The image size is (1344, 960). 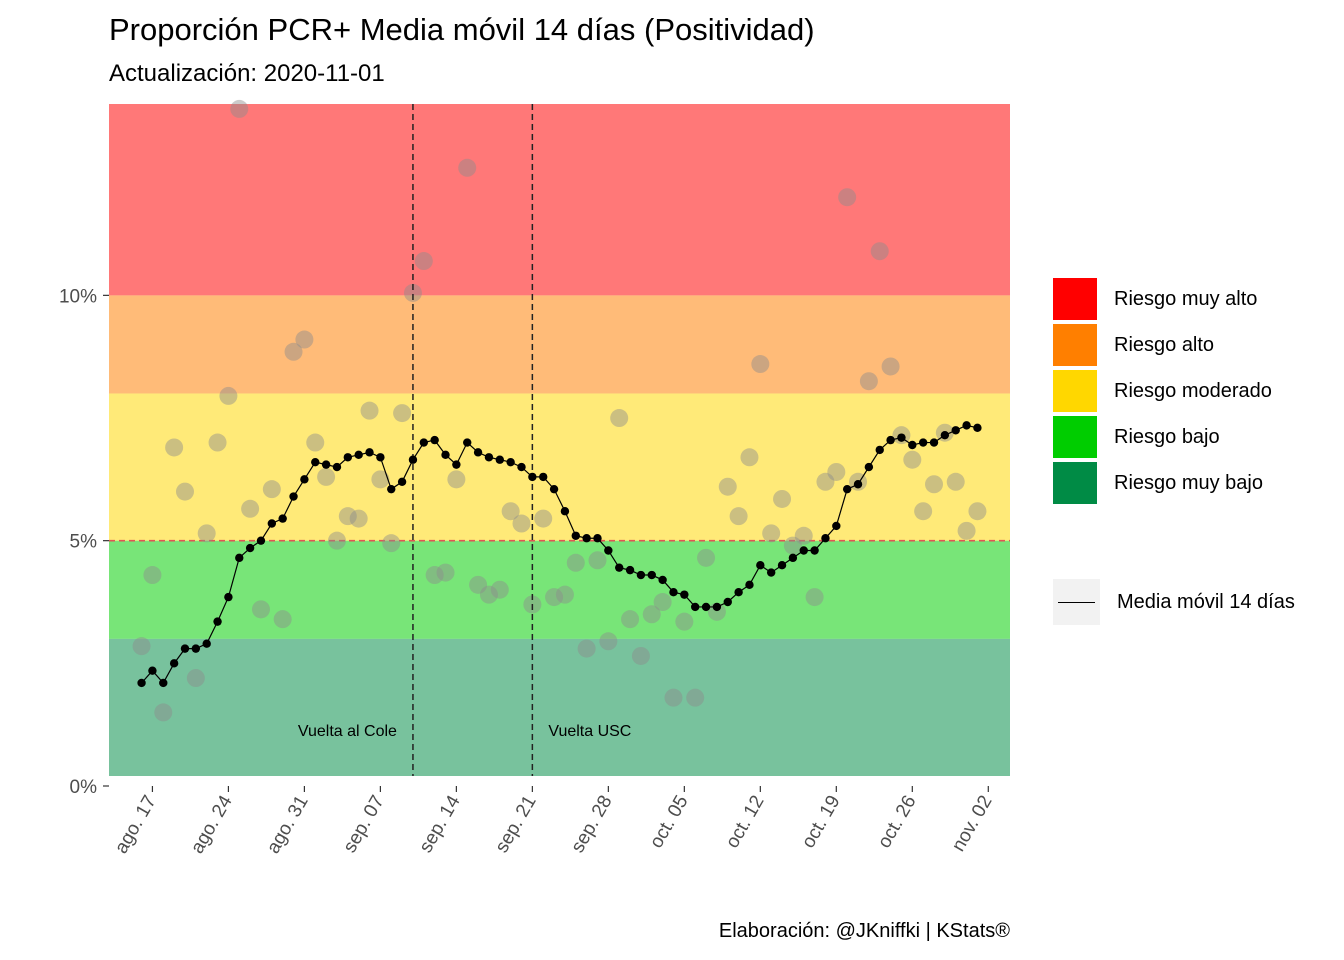 What do you see at coordinates (84, 542) in the screenshot?
I see `y-tick-label: 5%` at bounding box center [84, 542].